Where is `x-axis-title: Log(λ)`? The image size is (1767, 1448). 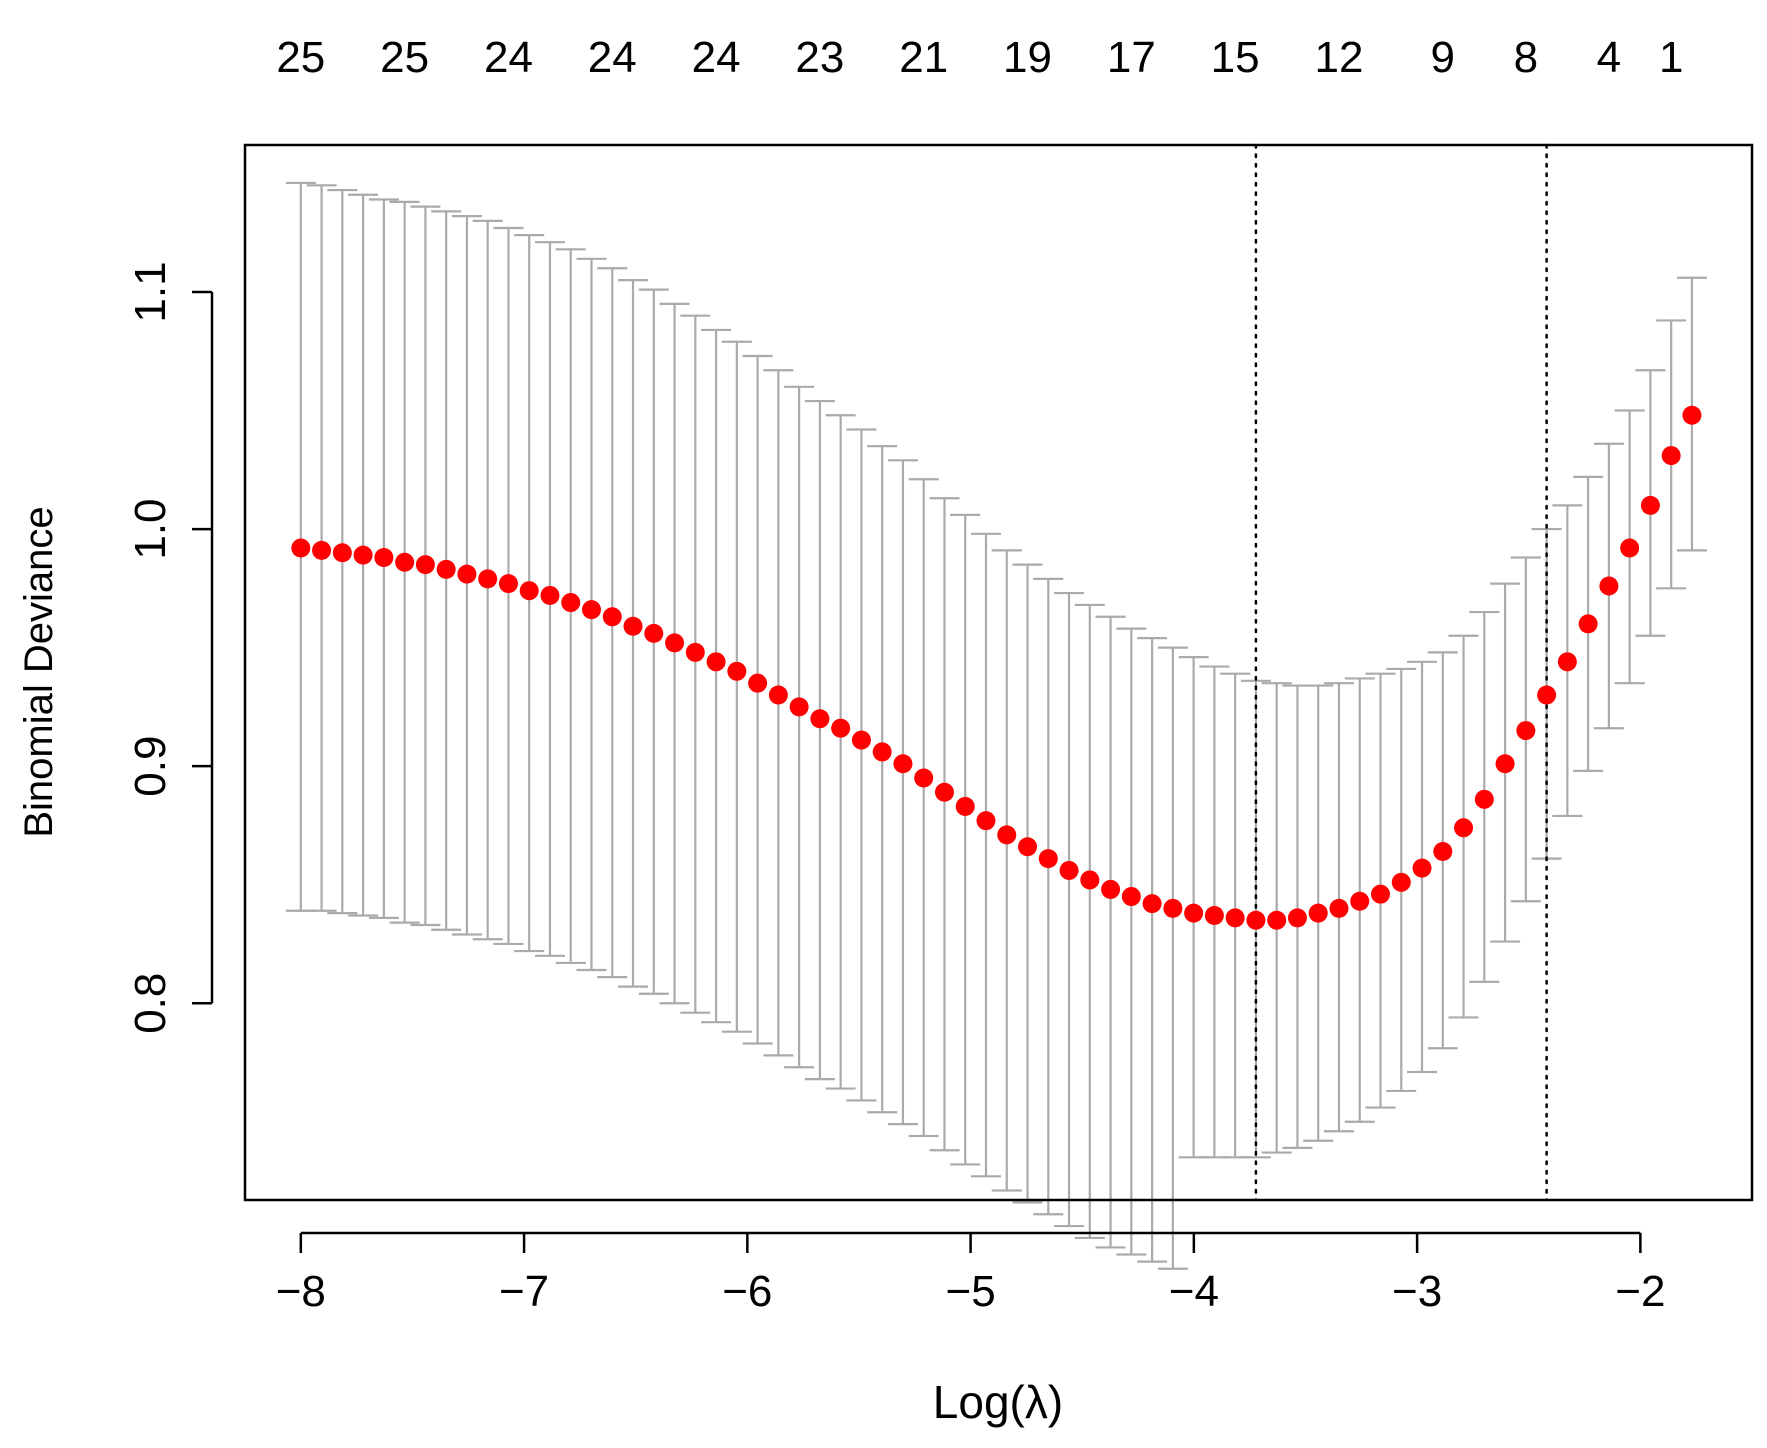 x-axis-title: Log(λ) is located at coordinates (998, 1402).